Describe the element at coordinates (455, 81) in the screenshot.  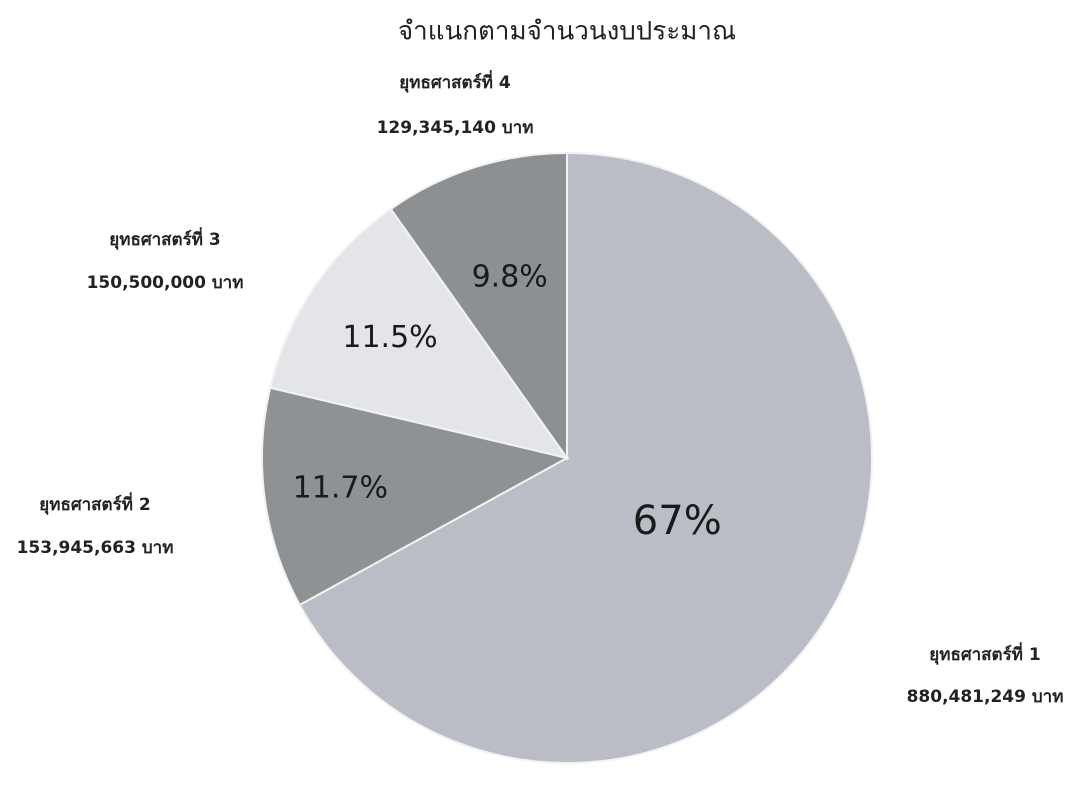
I see `category-label: ยุทธศาสตร์ที่ 4` at that location.